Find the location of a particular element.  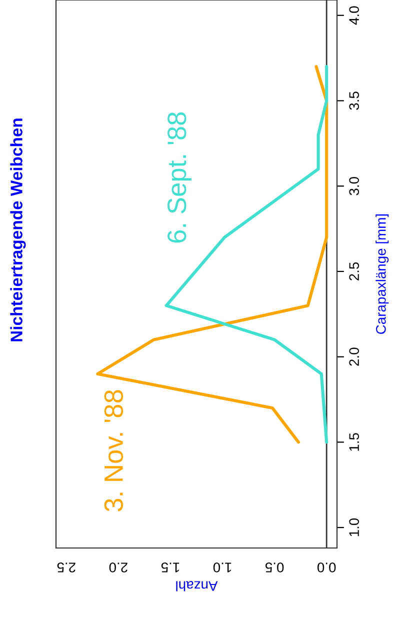

y-tick-label: 3.0 is located at coordinates (354, 186).